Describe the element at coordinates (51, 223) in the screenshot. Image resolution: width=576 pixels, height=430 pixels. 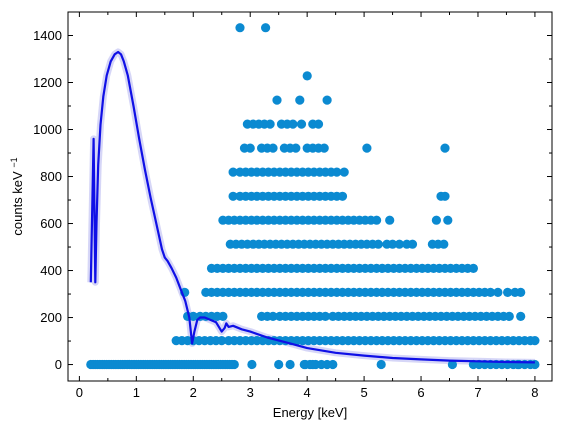
I see `y-tick-label: 600` at that location.